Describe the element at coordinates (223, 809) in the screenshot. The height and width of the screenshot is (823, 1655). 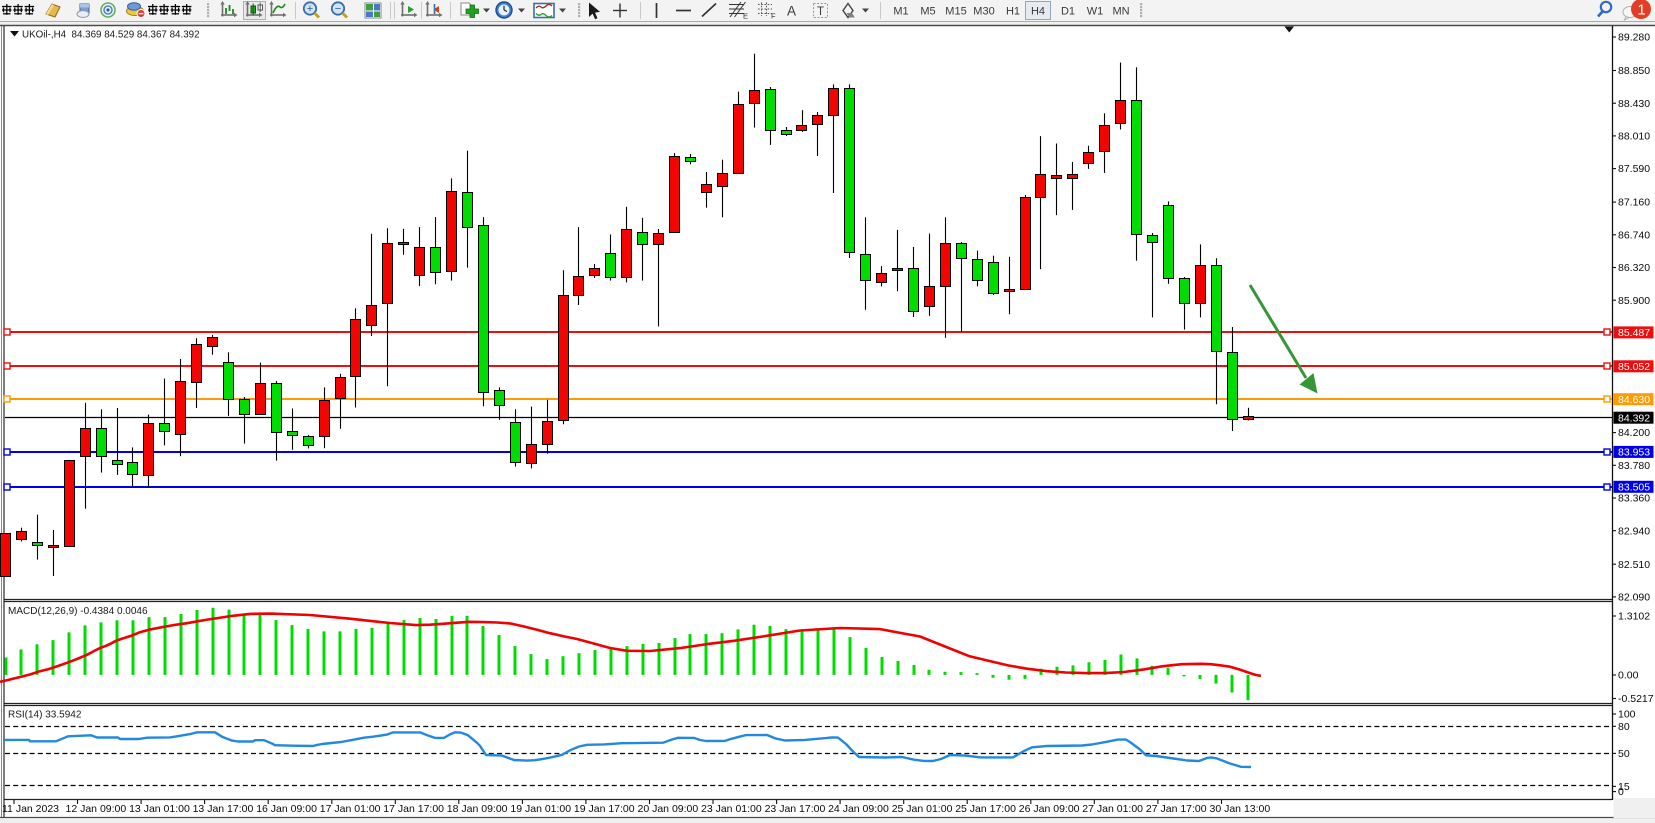
I see `svg-text: 13 Jan 17:00` at that location.